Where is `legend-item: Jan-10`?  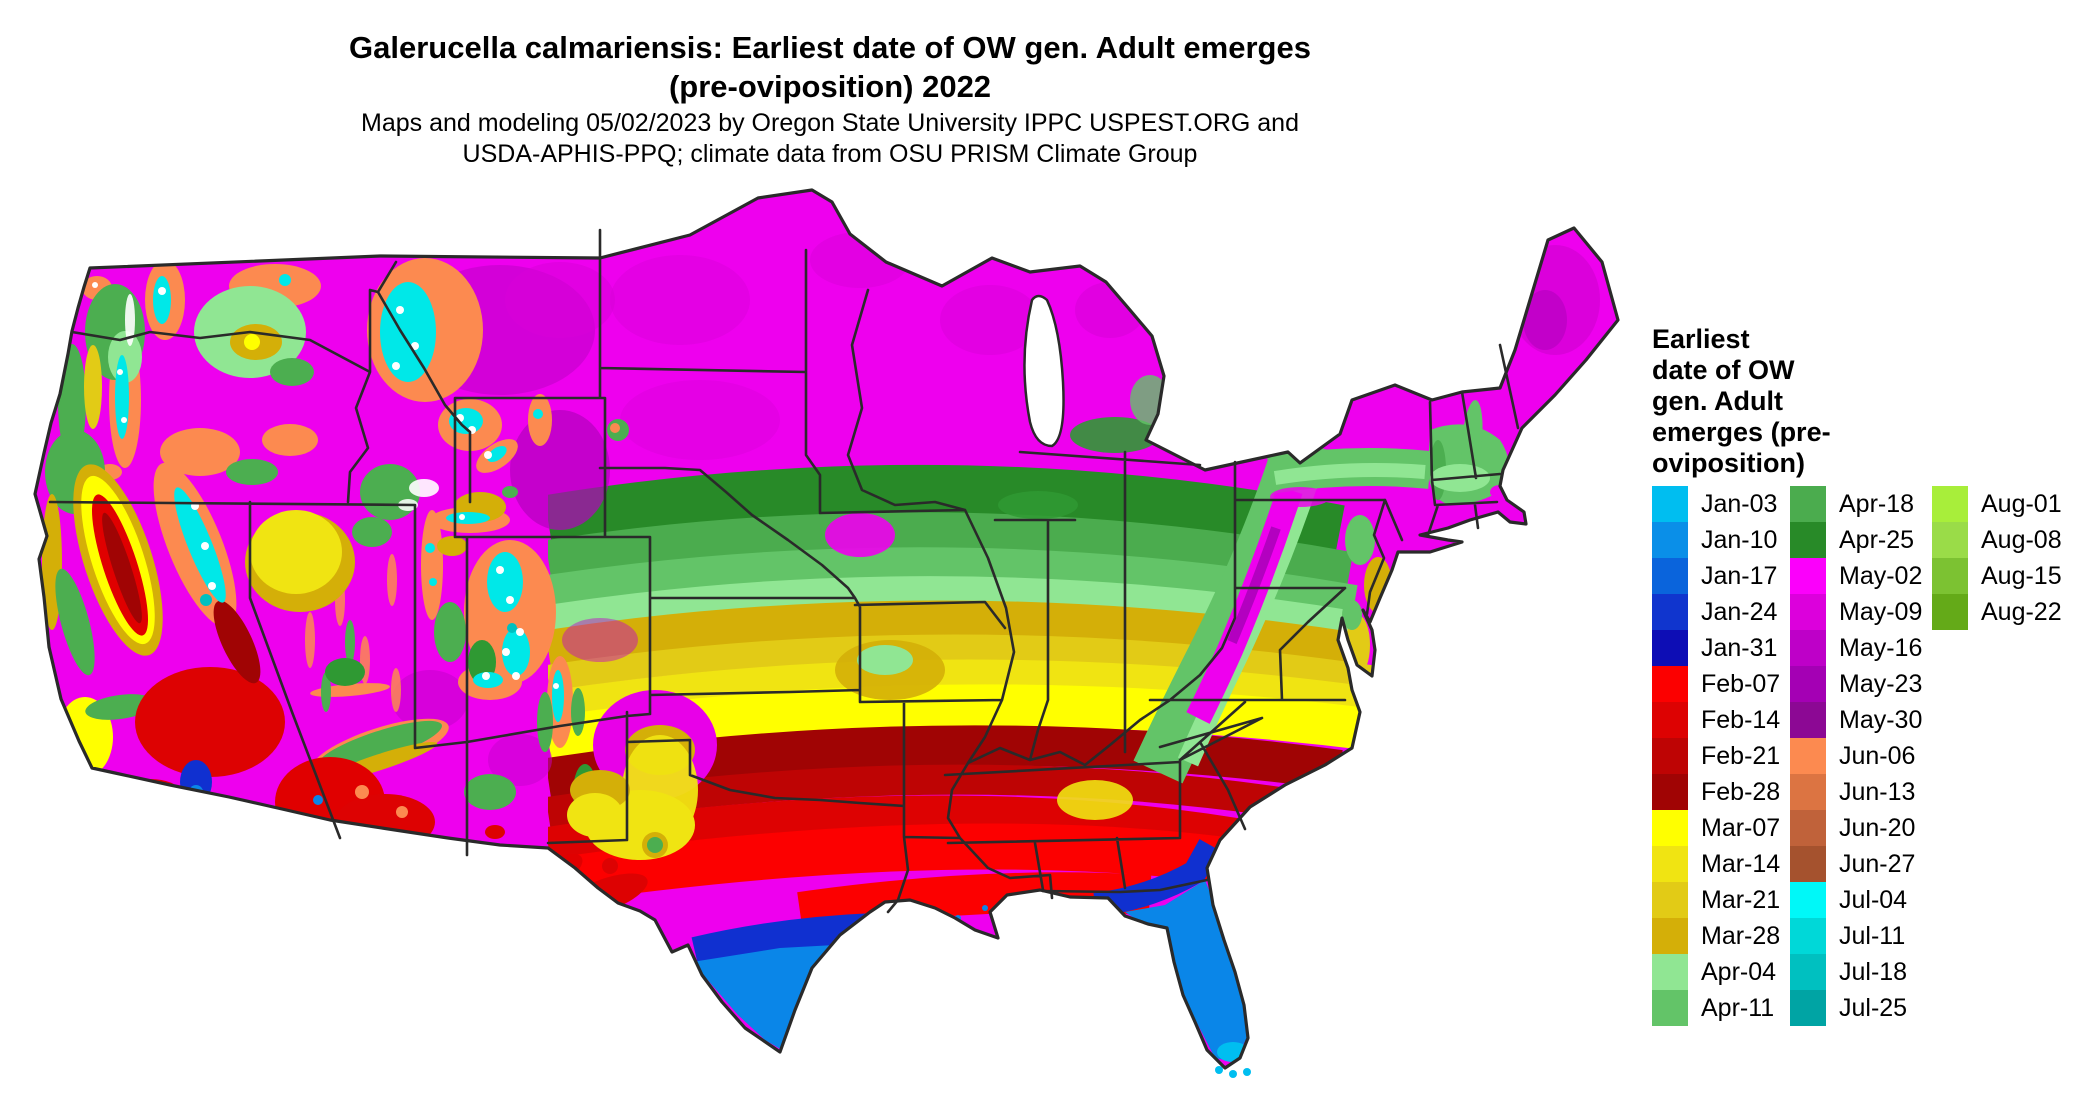 legend-item: Jan-10 is located at coordinates (1716, 540).